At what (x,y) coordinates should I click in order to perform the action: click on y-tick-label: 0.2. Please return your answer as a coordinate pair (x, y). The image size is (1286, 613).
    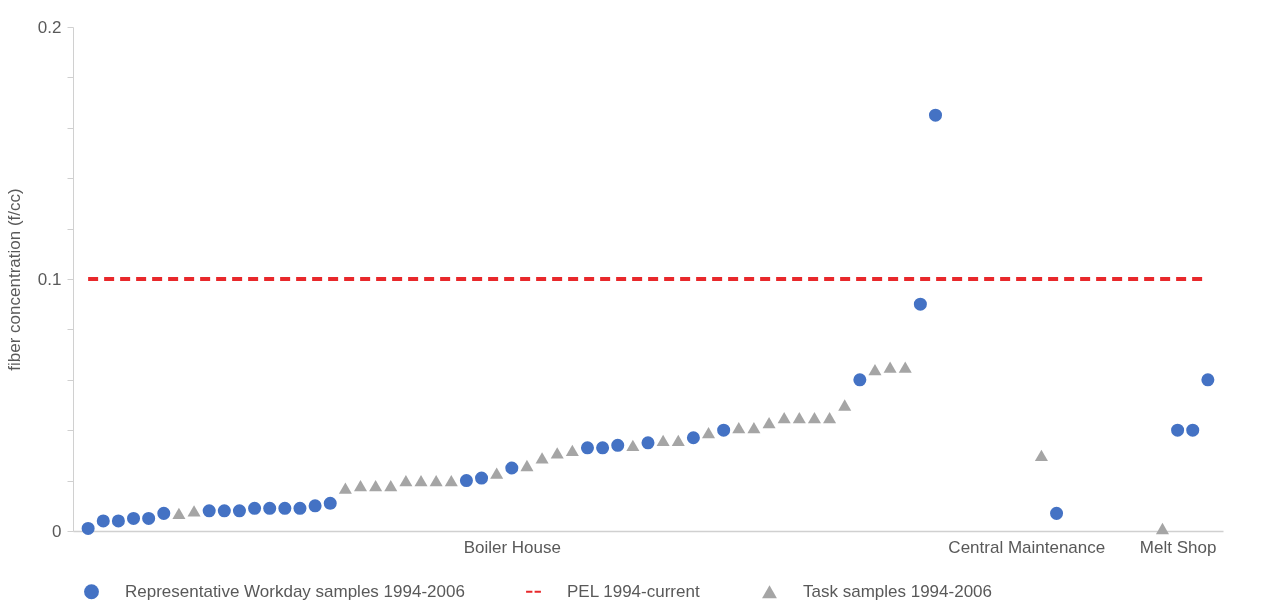
    Looking at the image, I should click on (49, 27).